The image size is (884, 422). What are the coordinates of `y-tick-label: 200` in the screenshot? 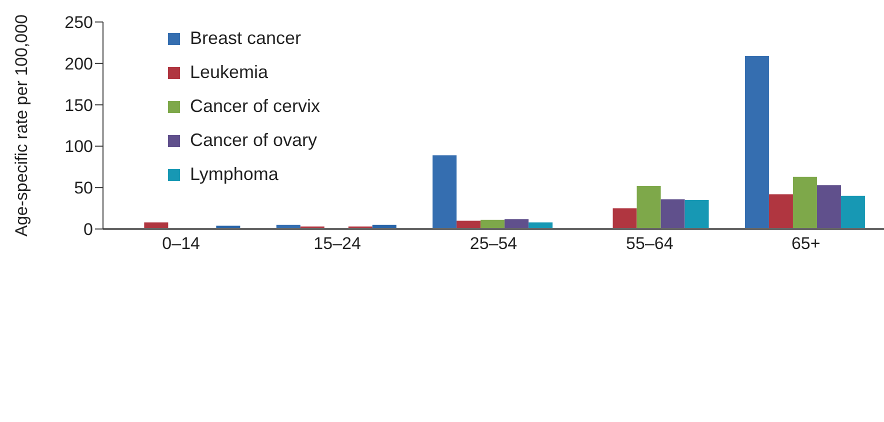 It's located at (78, 64).